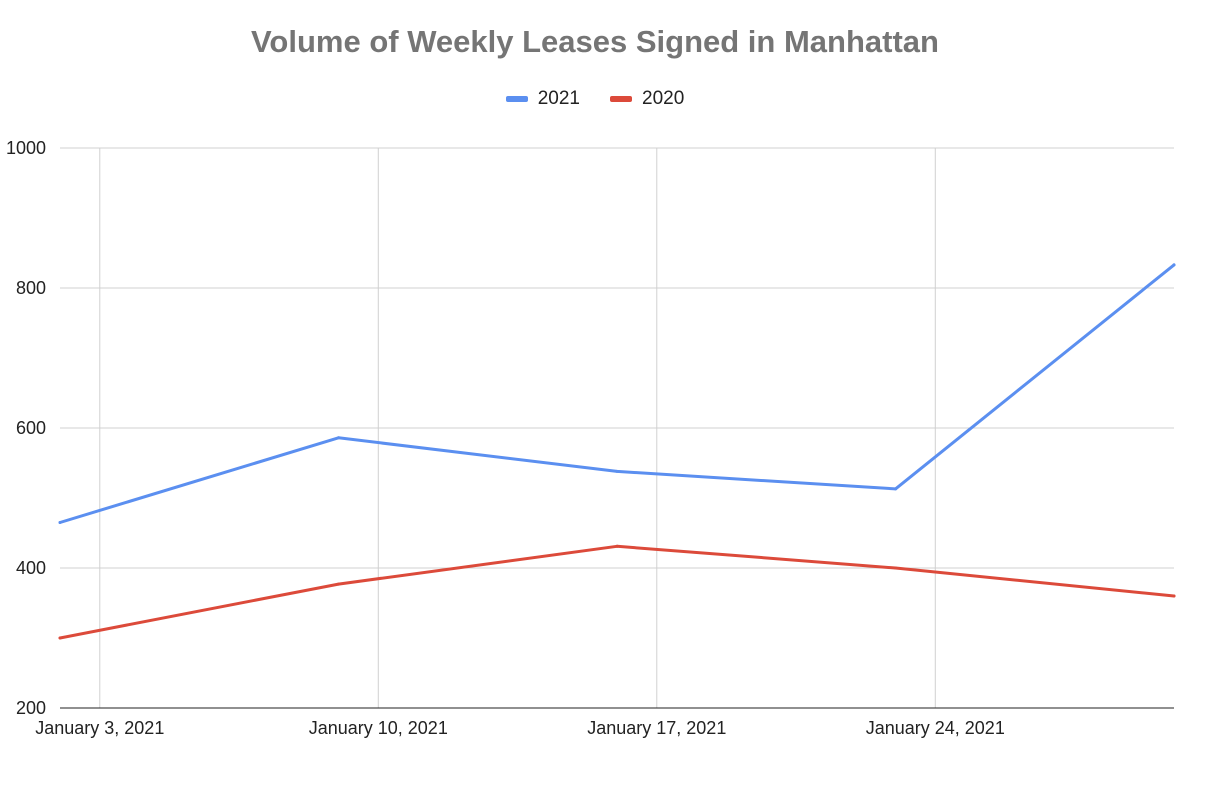  Describe the element at coordinates (656, 728) in the screenshot. I see `x-tick-label-2: January 17, 2021` at that location.